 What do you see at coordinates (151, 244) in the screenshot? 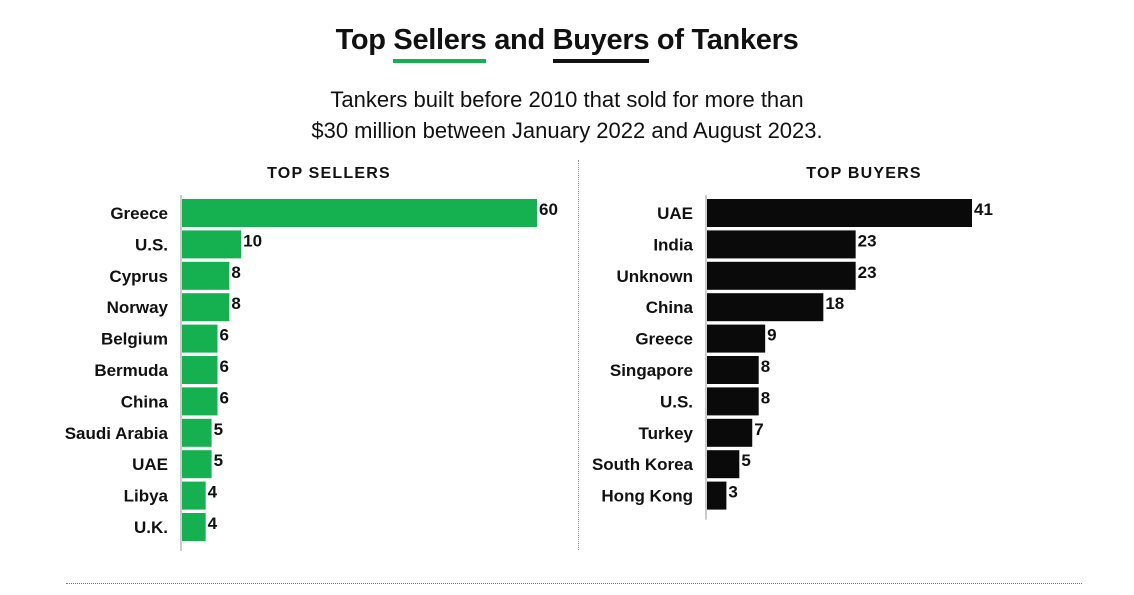
I see `seller-label-u-s: U.S.` at bounding box center [151, 244].